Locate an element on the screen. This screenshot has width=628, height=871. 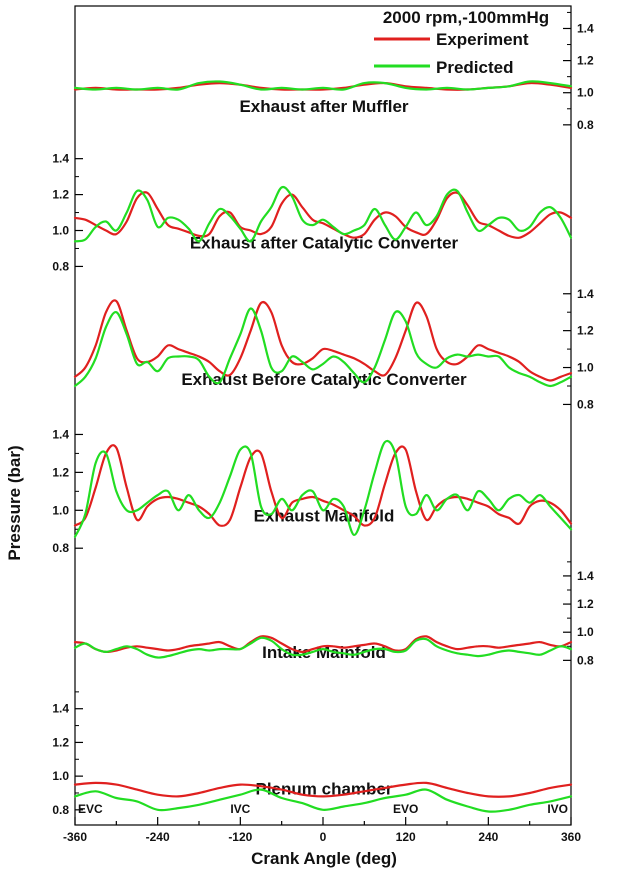
panel-6-ytick-label: 1.2 is located at coordinates (60, 742).